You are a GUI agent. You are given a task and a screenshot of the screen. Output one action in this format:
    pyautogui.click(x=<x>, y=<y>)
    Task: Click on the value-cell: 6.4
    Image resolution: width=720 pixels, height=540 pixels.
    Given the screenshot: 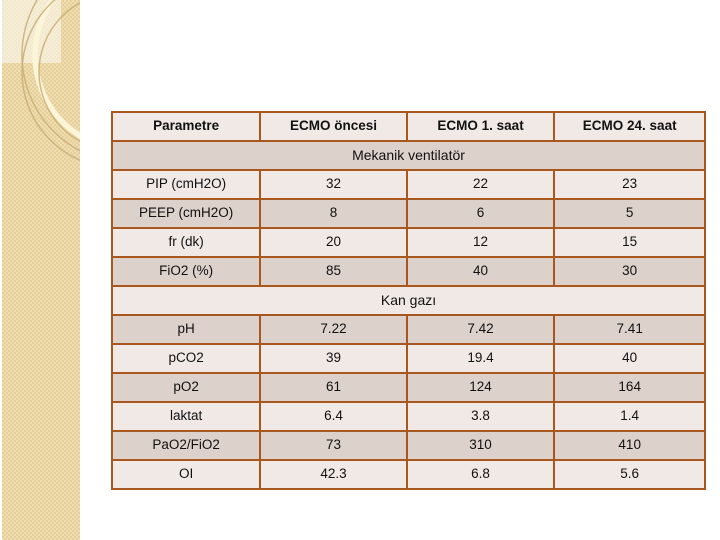 What is the action you would take?
    pyautogui.click(x=333, y=416)
    